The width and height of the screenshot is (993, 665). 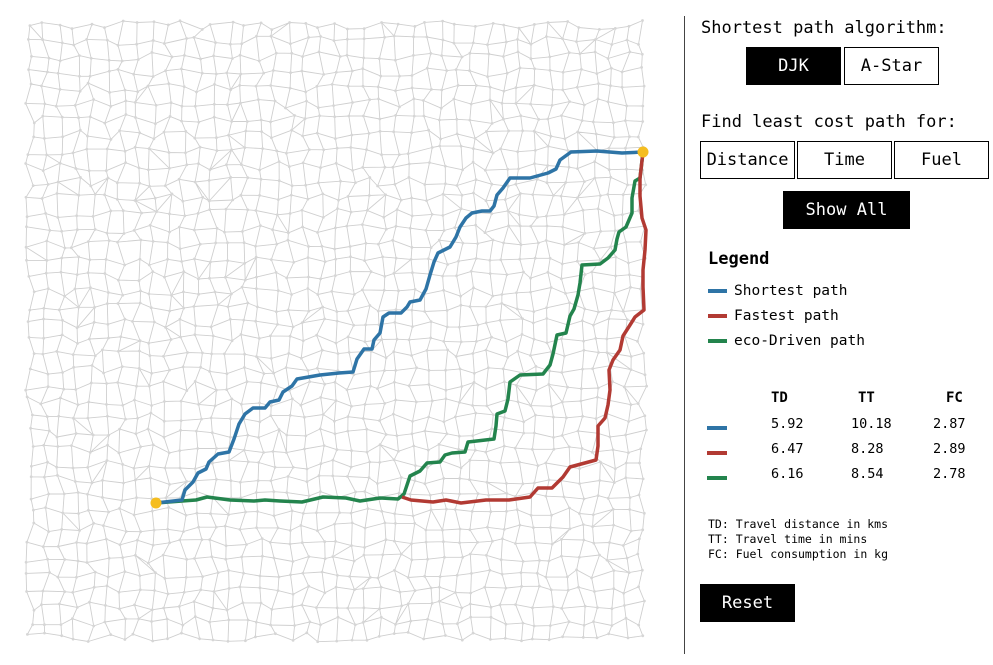 What do you see at coordinates (156, 503) in the screenshot?
I see `start-node-marker` at bounding box center [156, 503].